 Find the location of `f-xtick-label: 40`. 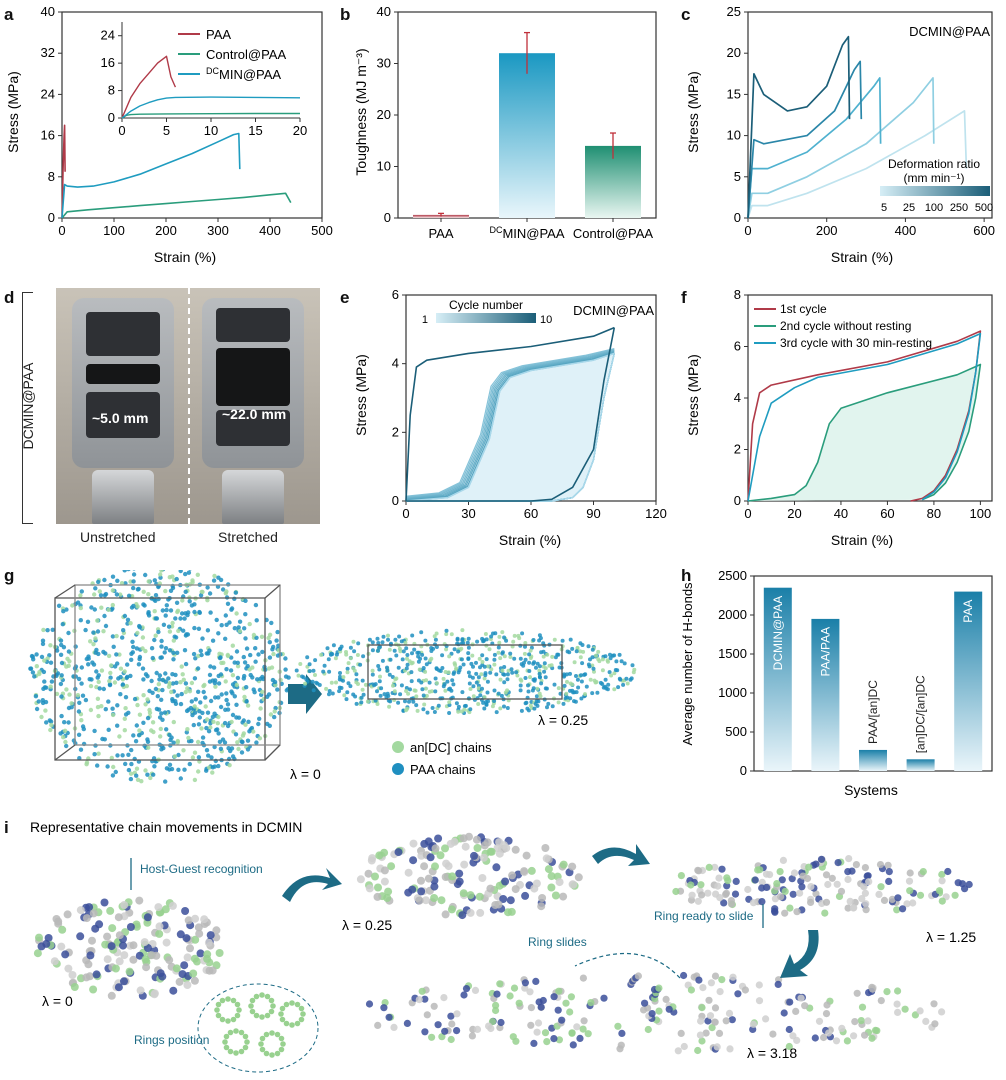

f-xtick-label: 40 is located at coordinates (841, 513).